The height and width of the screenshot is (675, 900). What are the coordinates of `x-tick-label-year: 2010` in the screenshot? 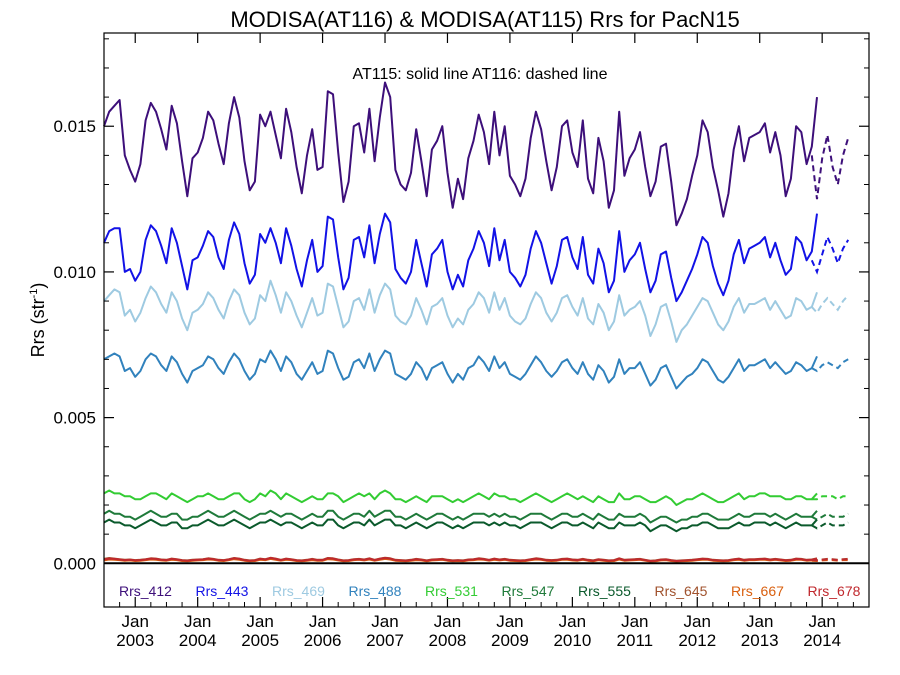 It's located at (572, 640).